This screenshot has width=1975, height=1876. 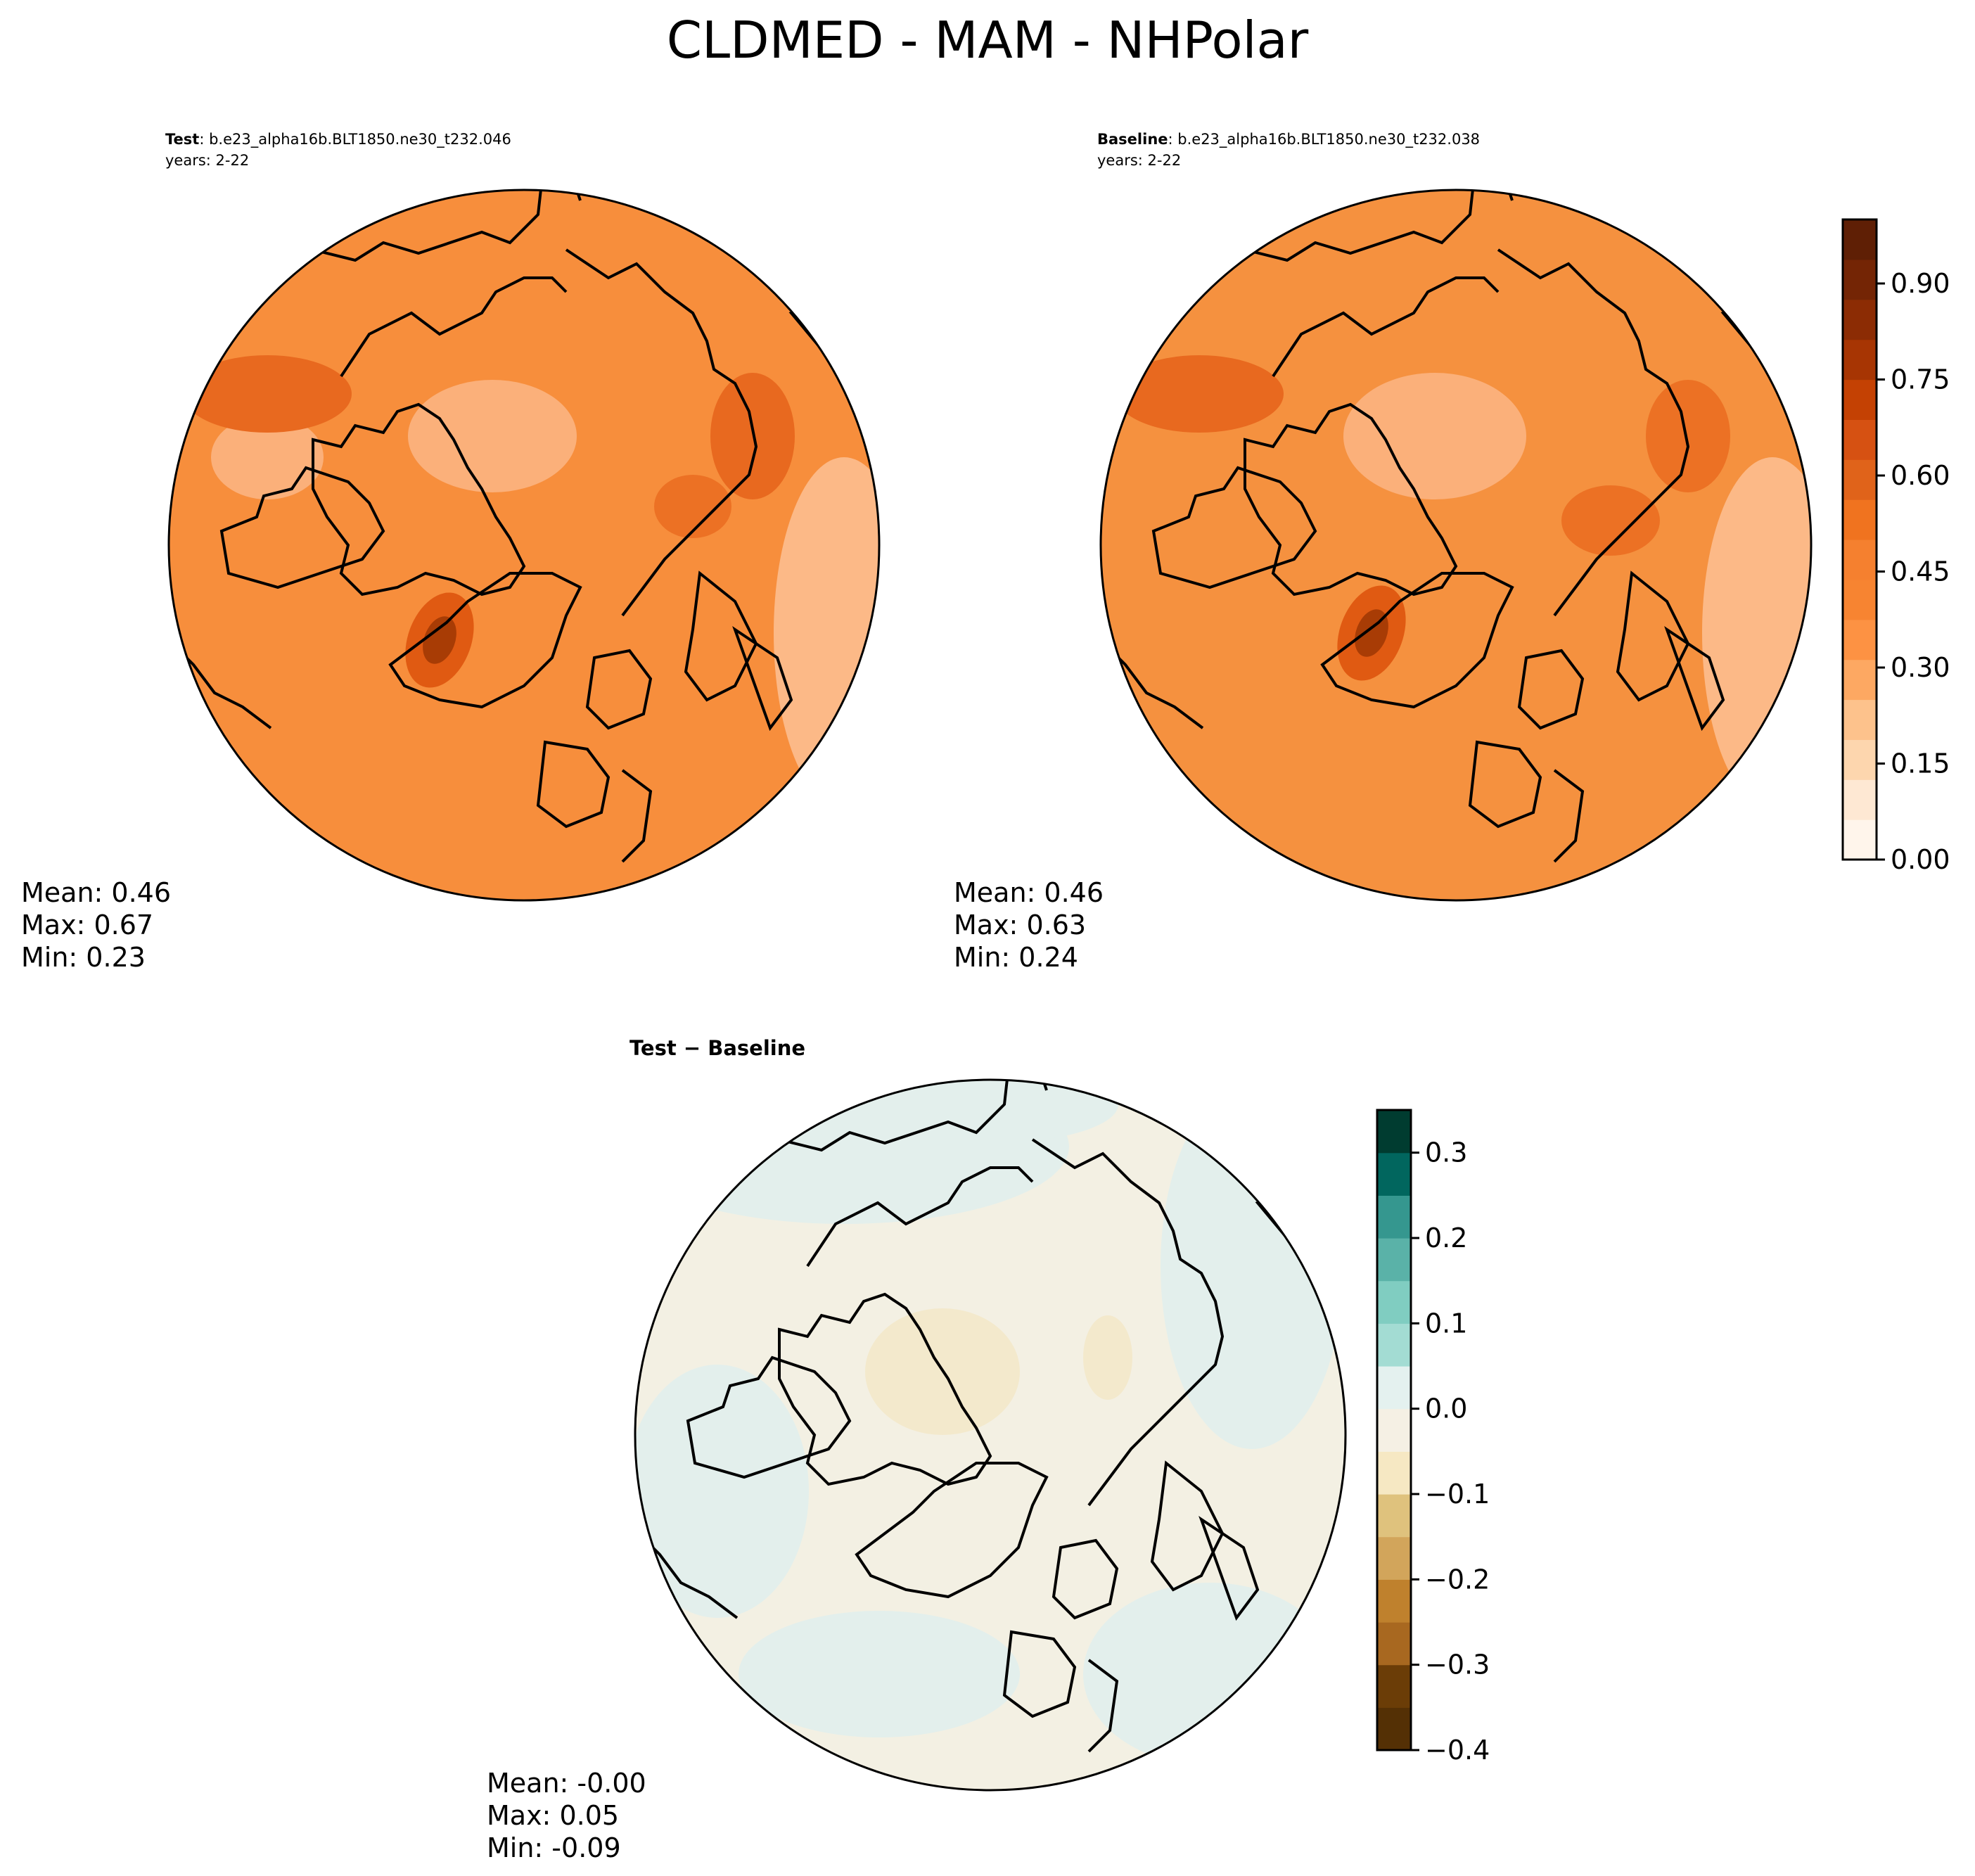 What do you see at coordinates (1920, 763) in the screenshot?
I see `colorbar-orange-tick-label: 0.15` at bounding box center [1920, 763].